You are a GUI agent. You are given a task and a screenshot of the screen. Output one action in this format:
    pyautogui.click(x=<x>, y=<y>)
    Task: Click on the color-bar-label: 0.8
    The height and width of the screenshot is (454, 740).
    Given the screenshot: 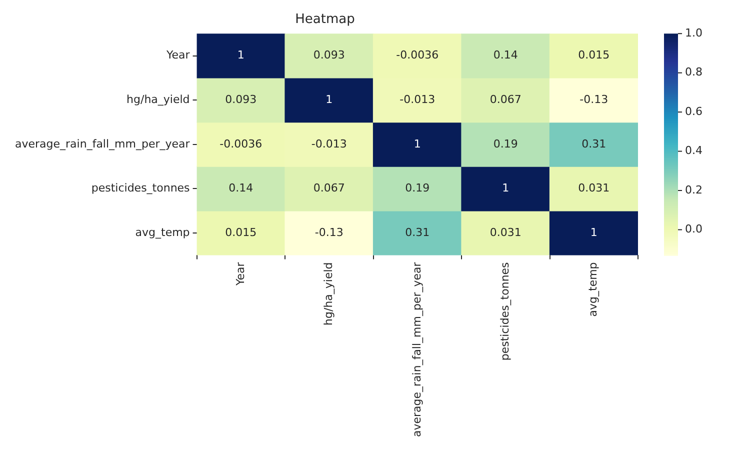 What is the action you would take?
    pyautogui.click(x=693, y=72)
    